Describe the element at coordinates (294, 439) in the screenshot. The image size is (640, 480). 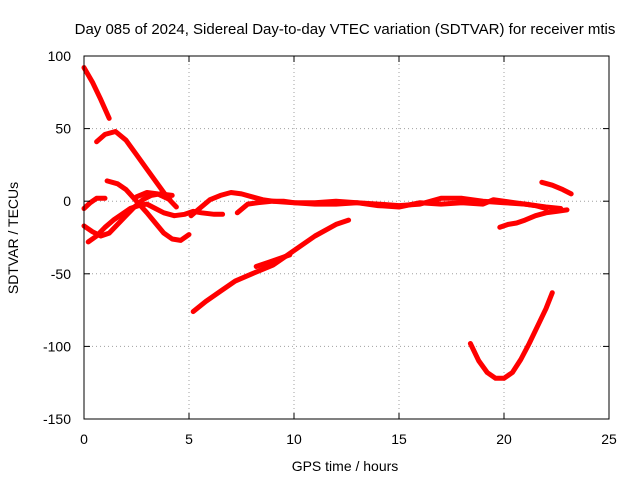
I see `x-tick-label: 10` at that location.